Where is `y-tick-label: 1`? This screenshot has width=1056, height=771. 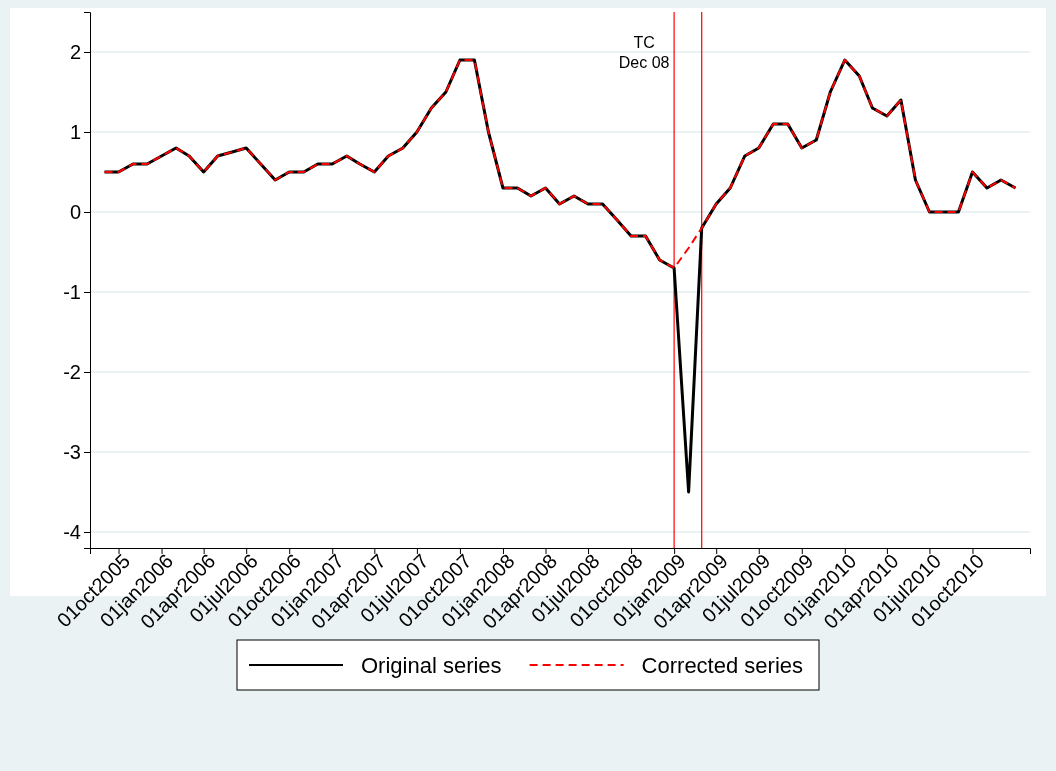 y-tick-label: 1 is located at coordinates (75, 131).